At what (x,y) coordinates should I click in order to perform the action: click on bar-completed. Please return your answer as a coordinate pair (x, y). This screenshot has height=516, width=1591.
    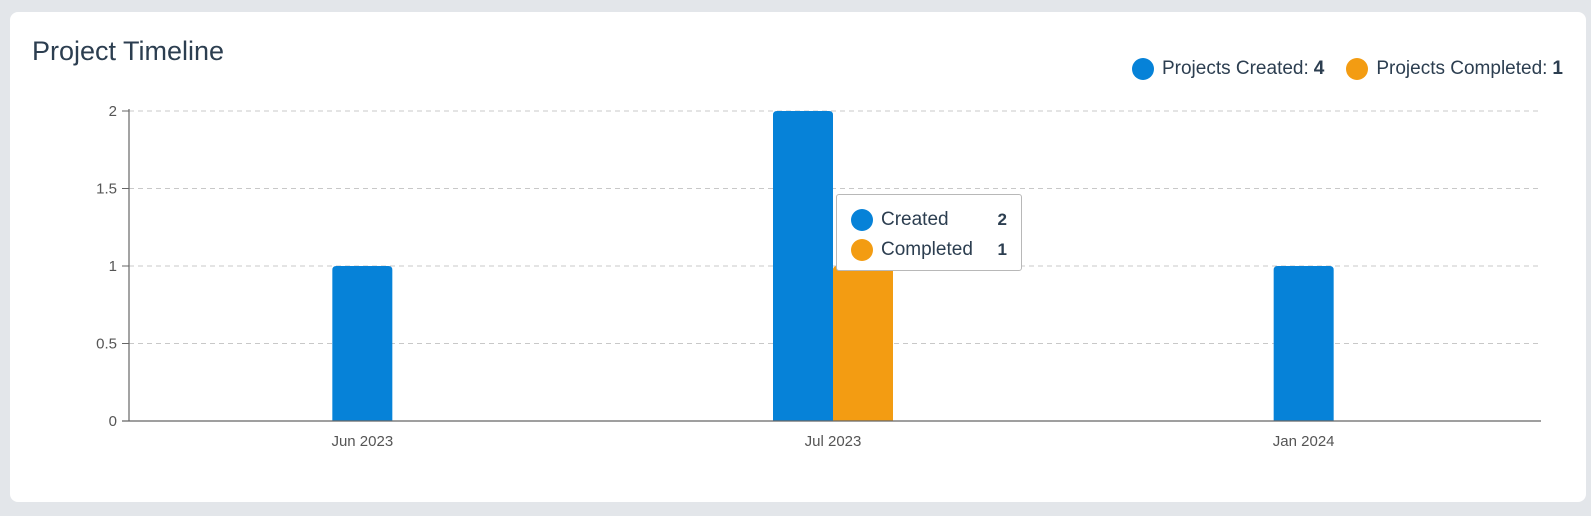
    Looking at the image, I should click on (863, 343).